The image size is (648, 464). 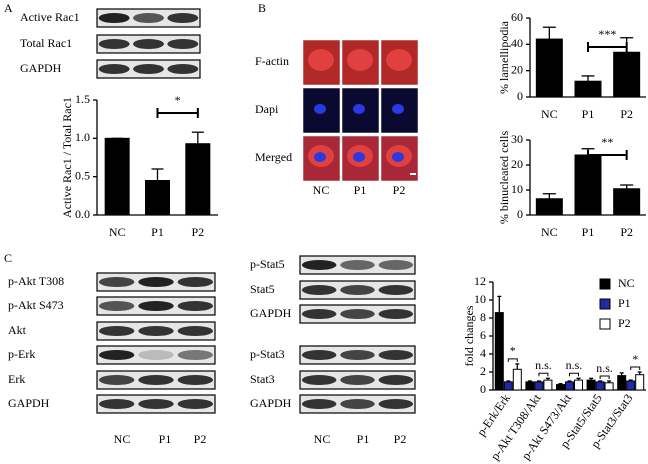 I want to click on y-axis-label: fold changes, so click(x=469, y=335).